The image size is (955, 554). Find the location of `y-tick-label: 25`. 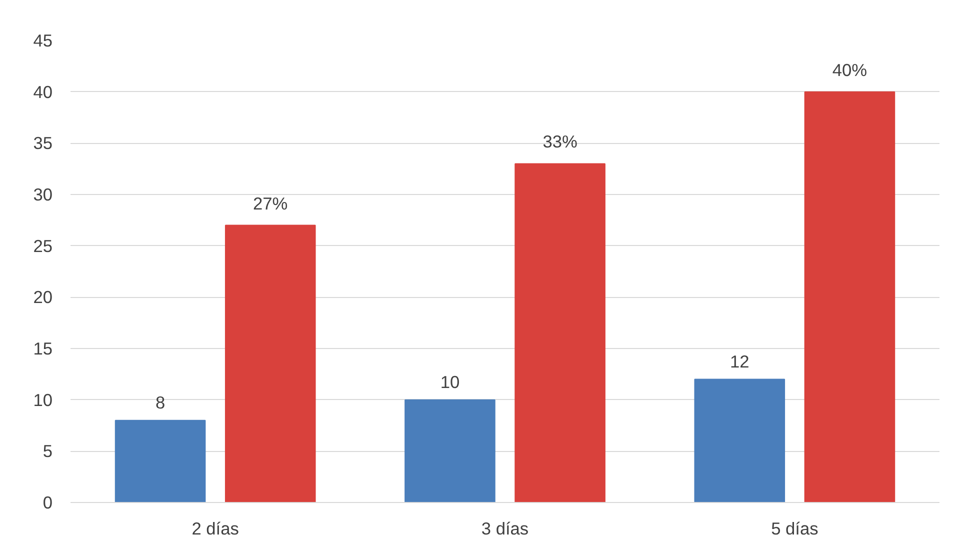

y-tick-label: 25 is located at coordinates (43, 246).